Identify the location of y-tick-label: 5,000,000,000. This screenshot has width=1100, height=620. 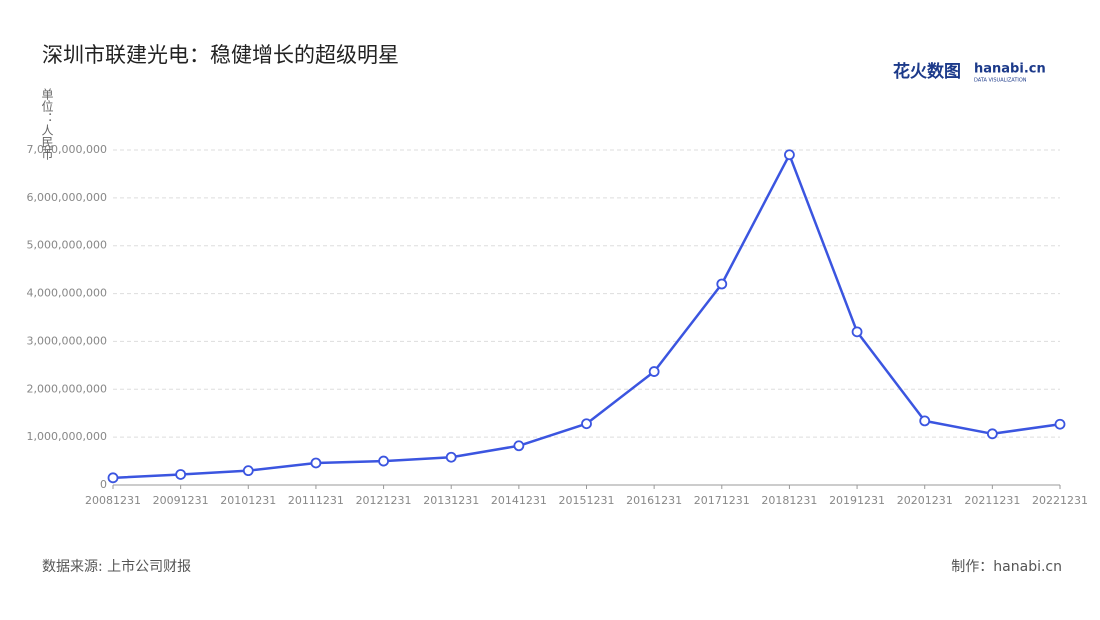
(67, 245).